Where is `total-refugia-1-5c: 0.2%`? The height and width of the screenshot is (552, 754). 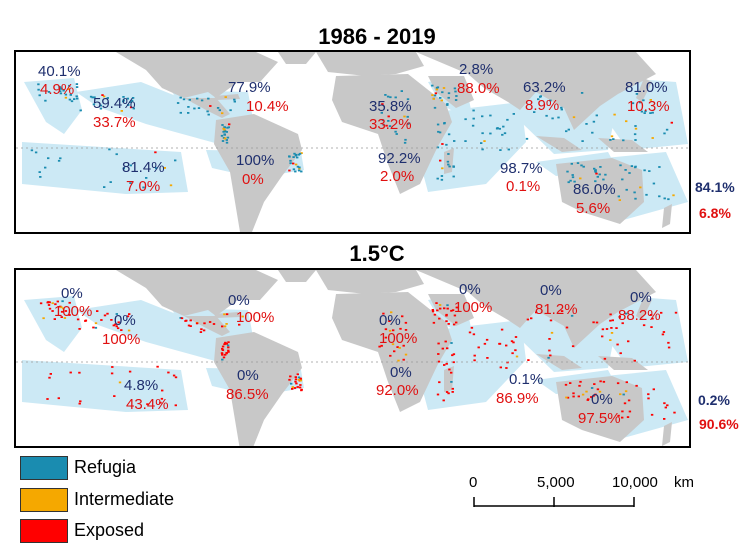 total-refugia-1-5c: 0.2% is located at coordinates (714, 400).